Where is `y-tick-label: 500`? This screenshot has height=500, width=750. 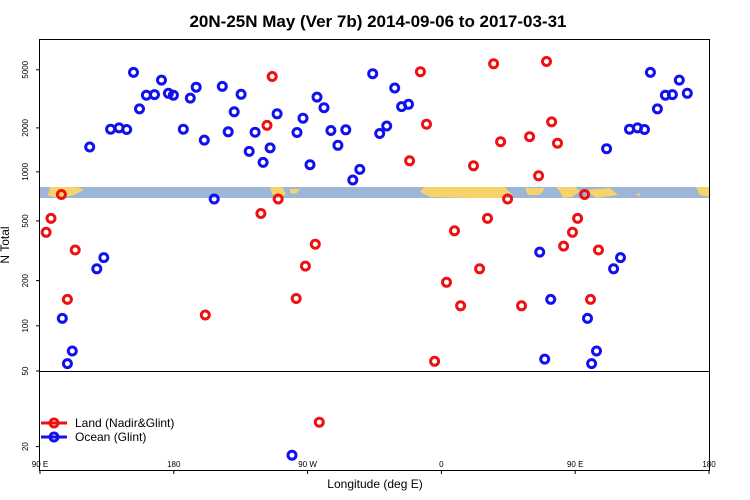
y-tick-label: 500 is located at coordinates (25, 221).